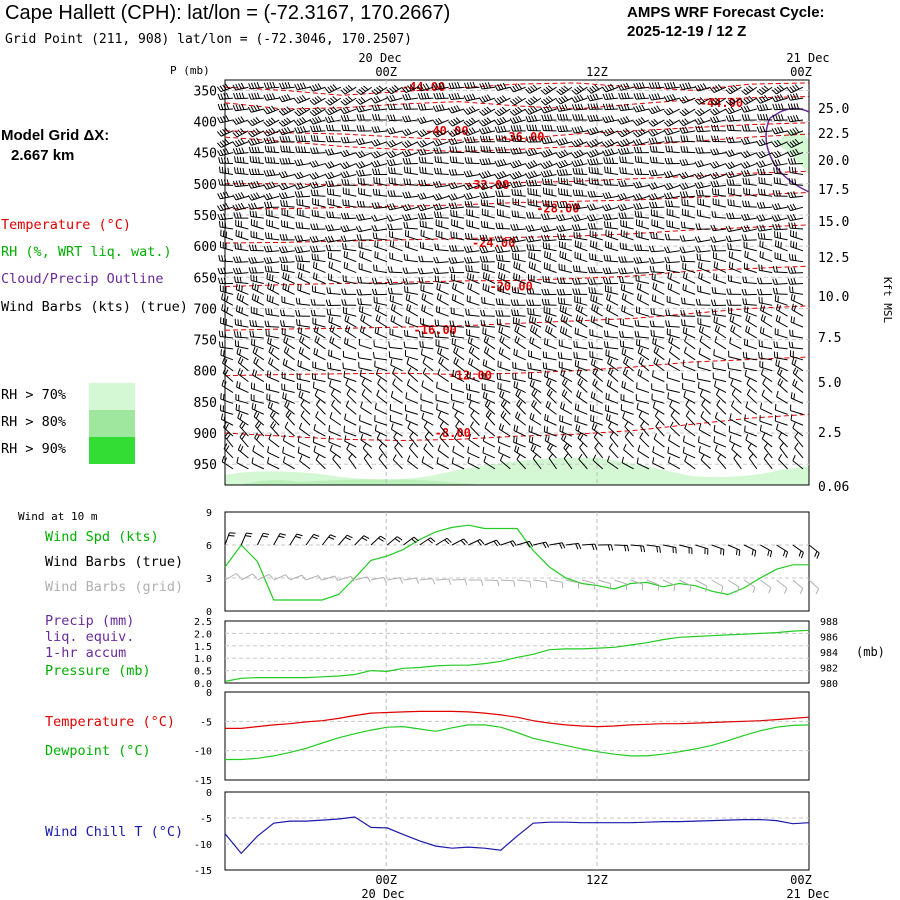 The width and height of the screenshot is (900, 900). Describe the element at coordinates (206, 722) in the screenshot. I see `temperature-tick-label: -5` at that location.